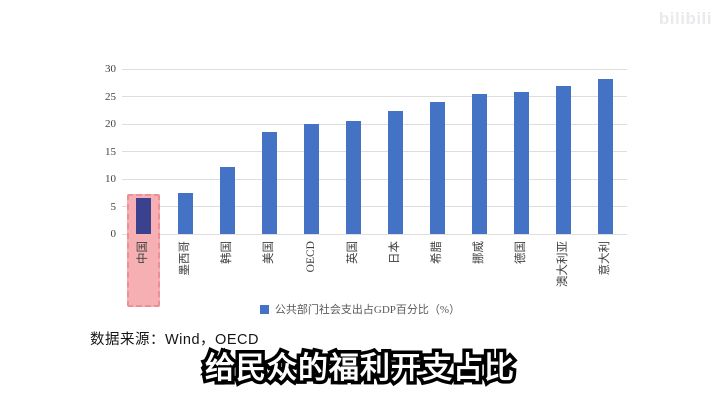 This screenshot has width=720, height=405. I want to click on x-axis-category-label: 墨西哥, so click(184, 258).